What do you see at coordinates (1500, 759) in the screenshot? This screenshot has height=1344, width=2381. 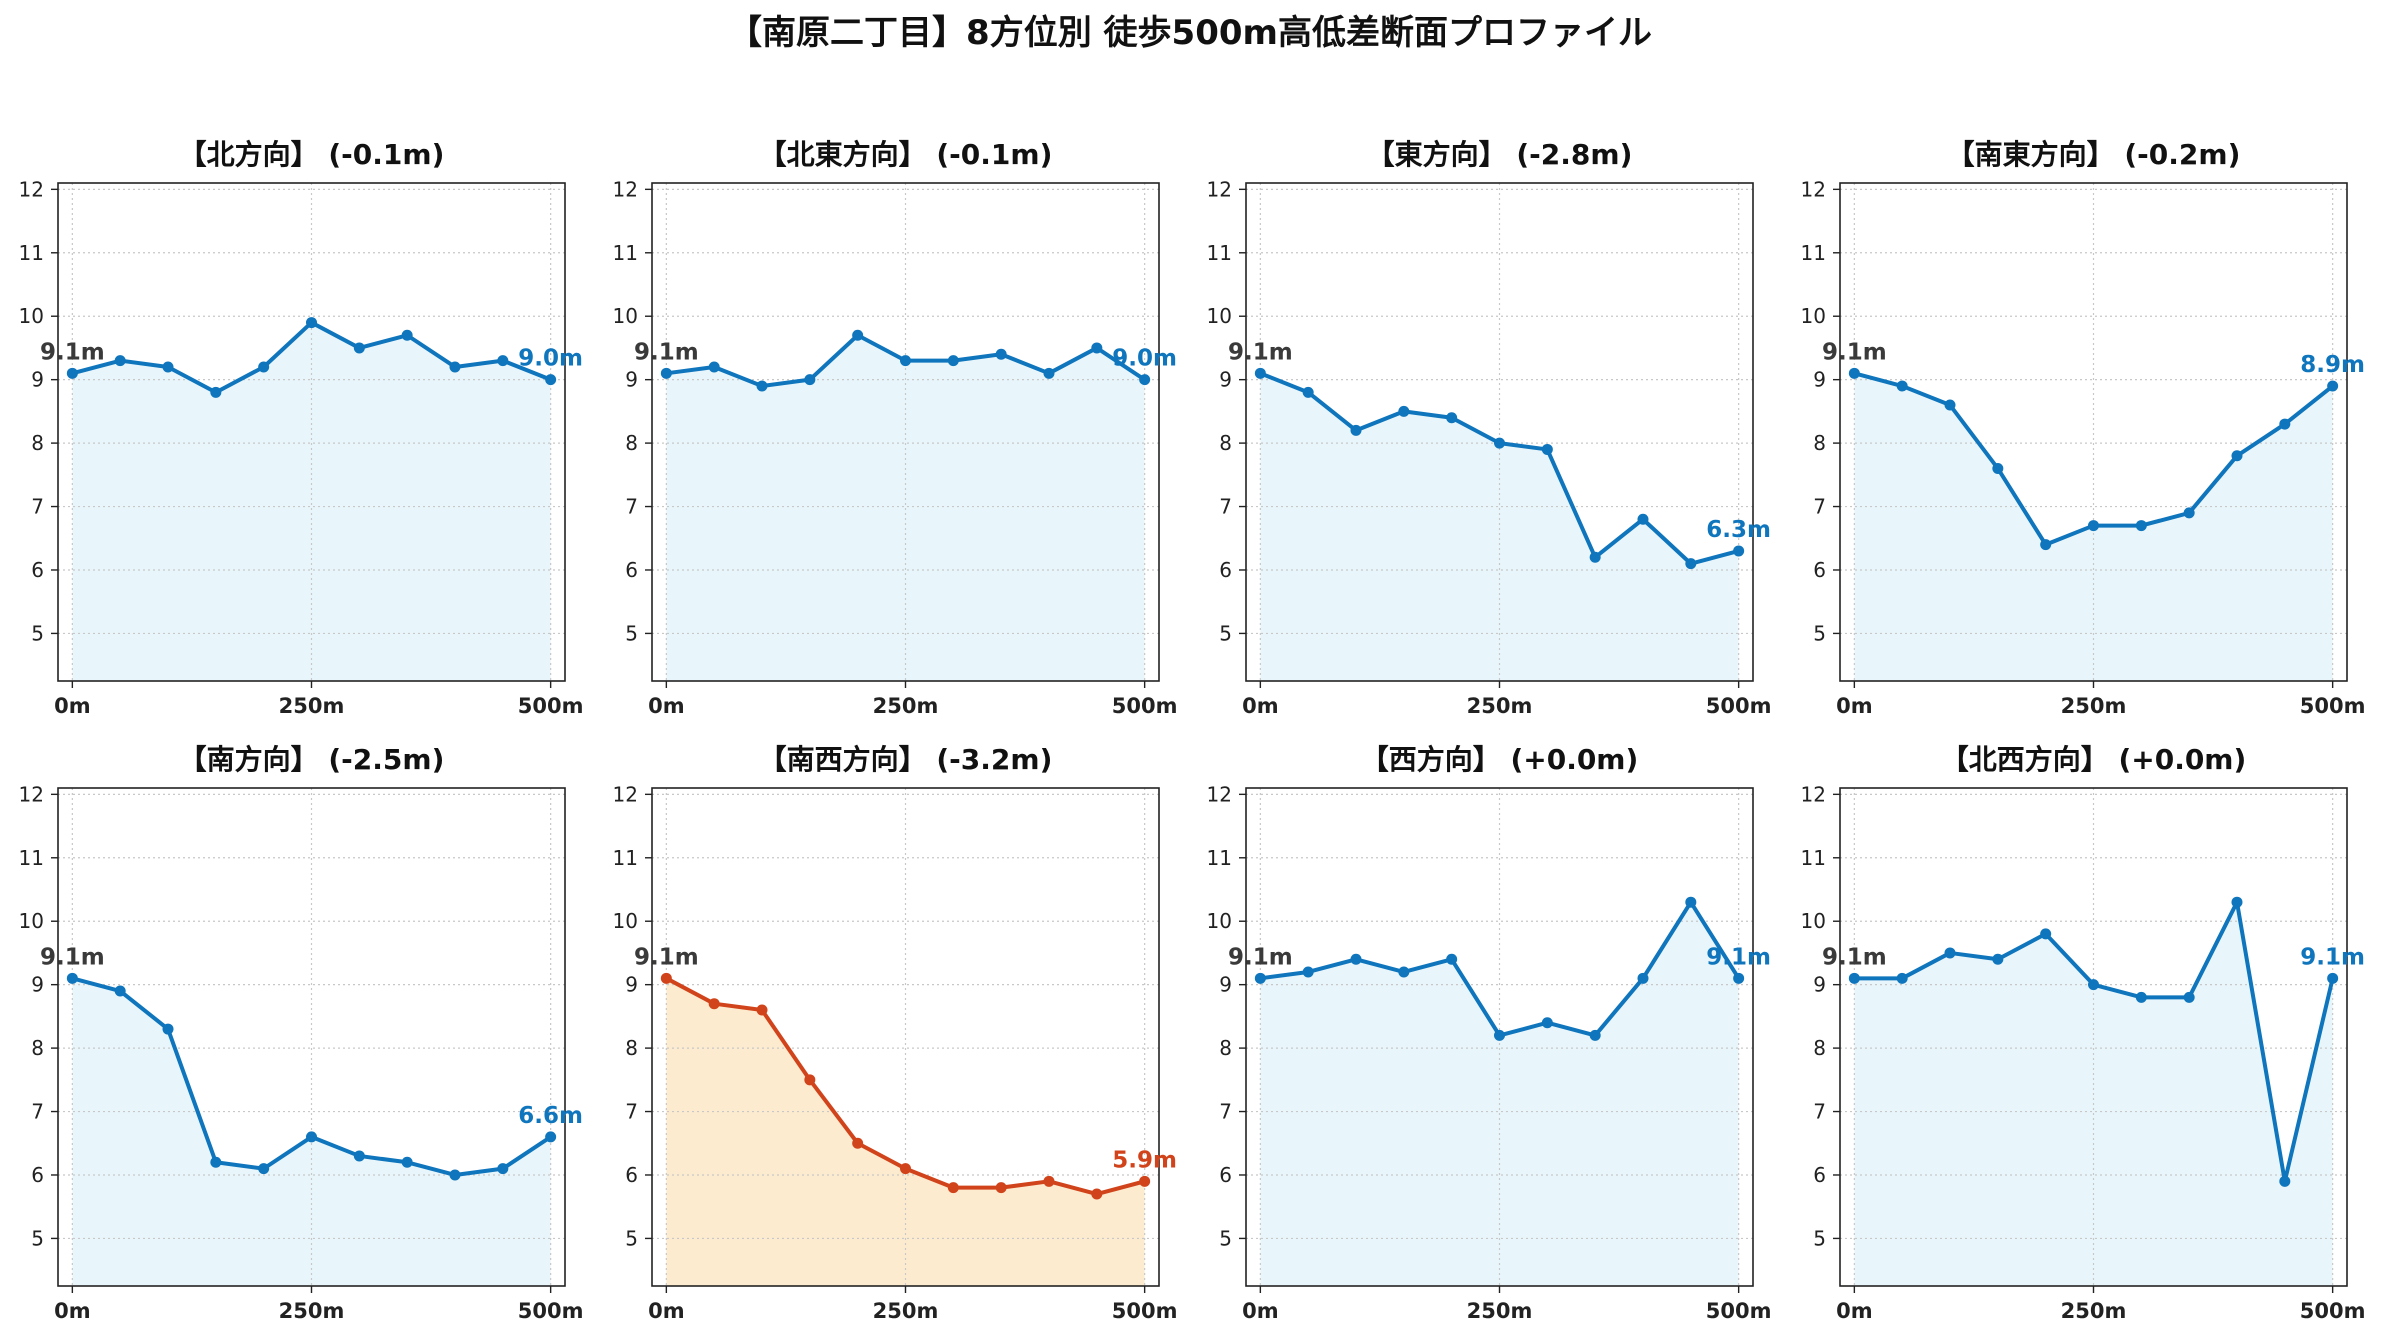 I see `panel-title: 【西方向】 (+0.0m)` at bounding box center [1500, 759].